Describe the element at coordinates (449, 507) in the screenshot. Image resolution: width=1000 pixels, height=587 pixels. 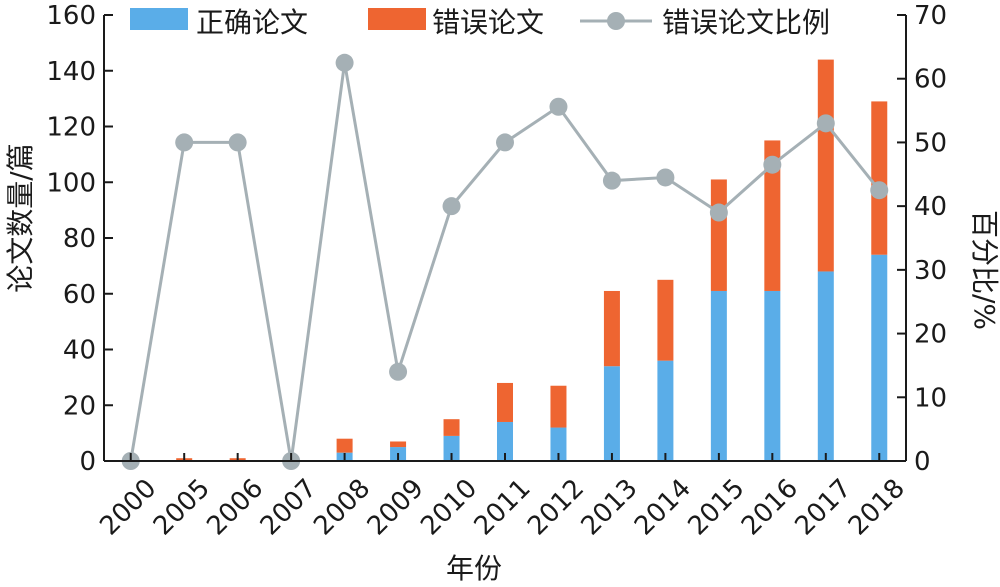
I see `x-tick-label: 2010` at that location.